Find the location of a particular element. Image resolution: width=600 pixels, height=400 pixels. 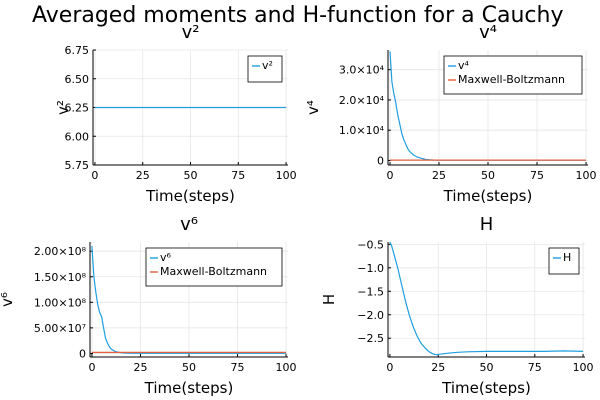

legend-entry: v⁴ is located at coordinates (464, 65).